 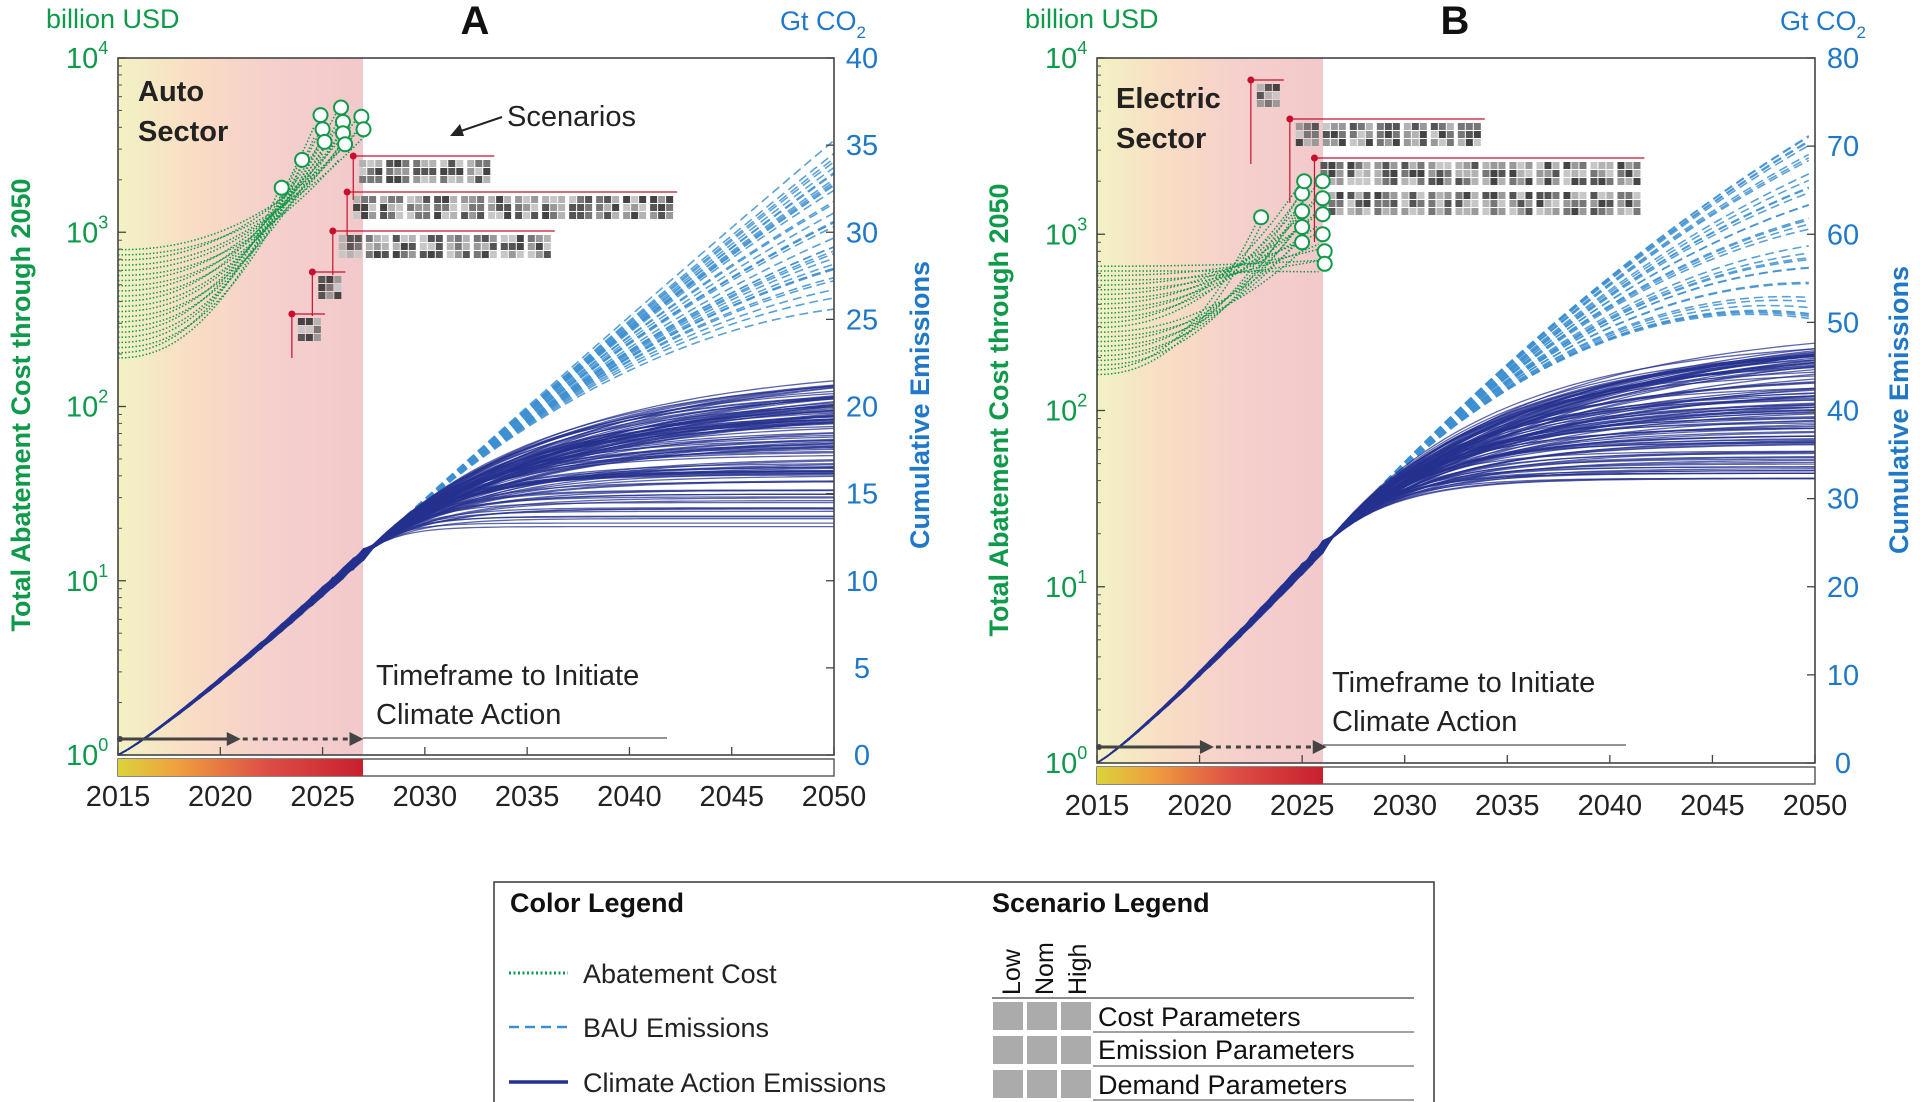 What do you see at coordinates (862, 582) in the screenshot?
I see `right-tick-label: 10` at bounding box center [862, 582].